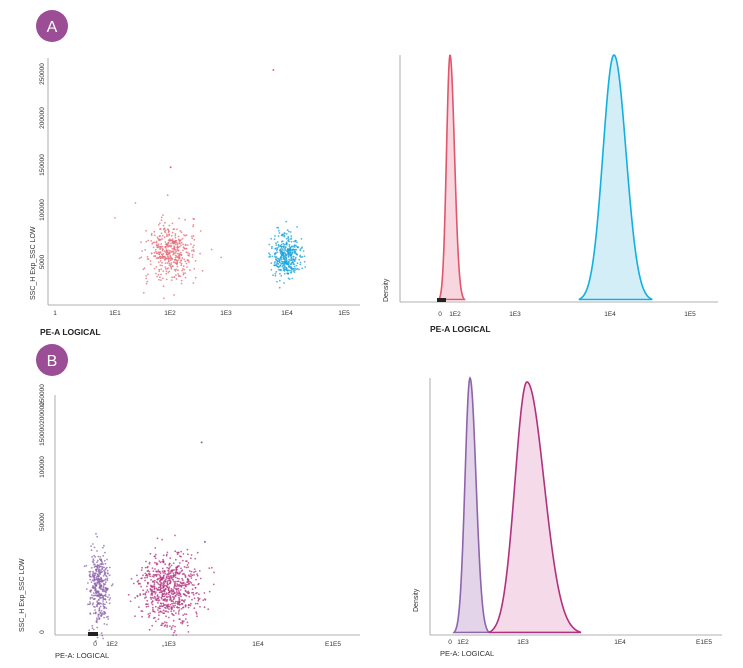  What do you see at coordinates (460, 329) in the screenshot?
I see `x-axis-label: PE-A LOGICAL` at bounding box center [460, 329].